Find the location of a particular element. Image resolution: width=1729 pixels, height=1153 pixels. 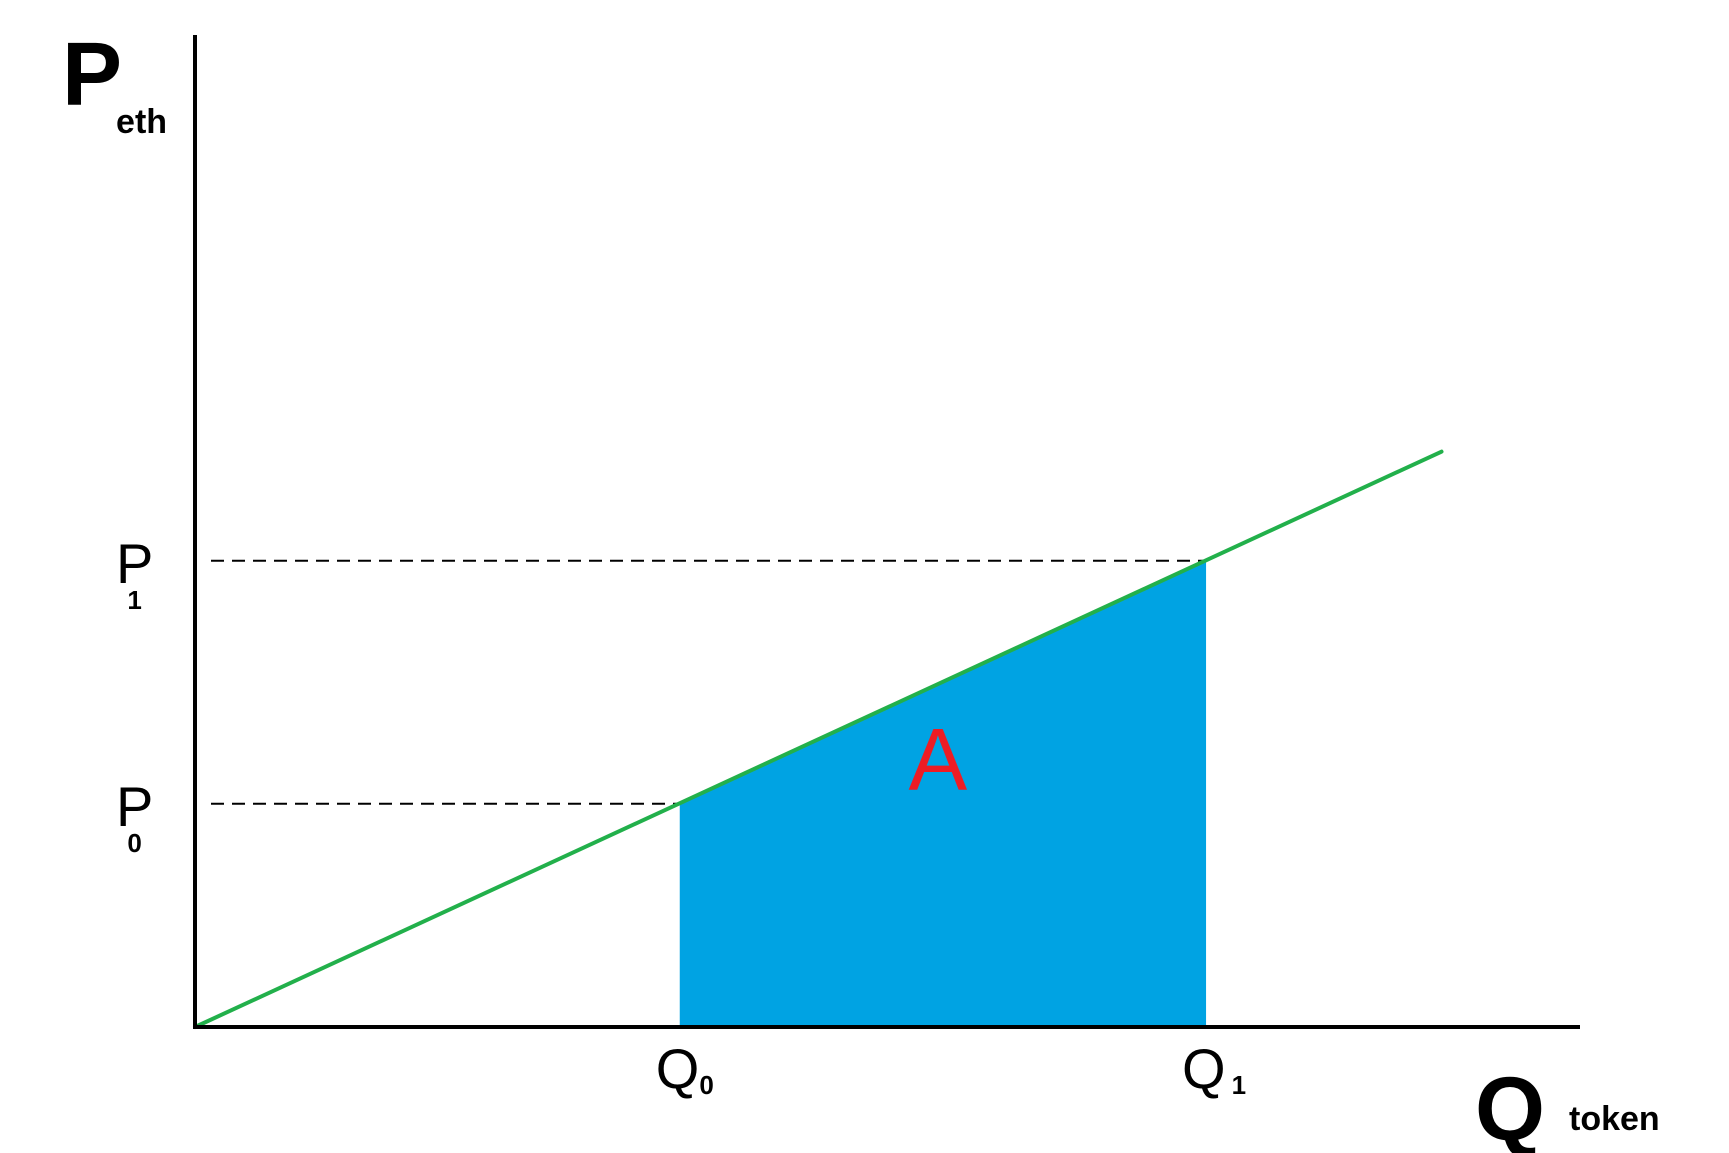

y-tick-label-1-sub: 1 is located at coordinates (134, 600).